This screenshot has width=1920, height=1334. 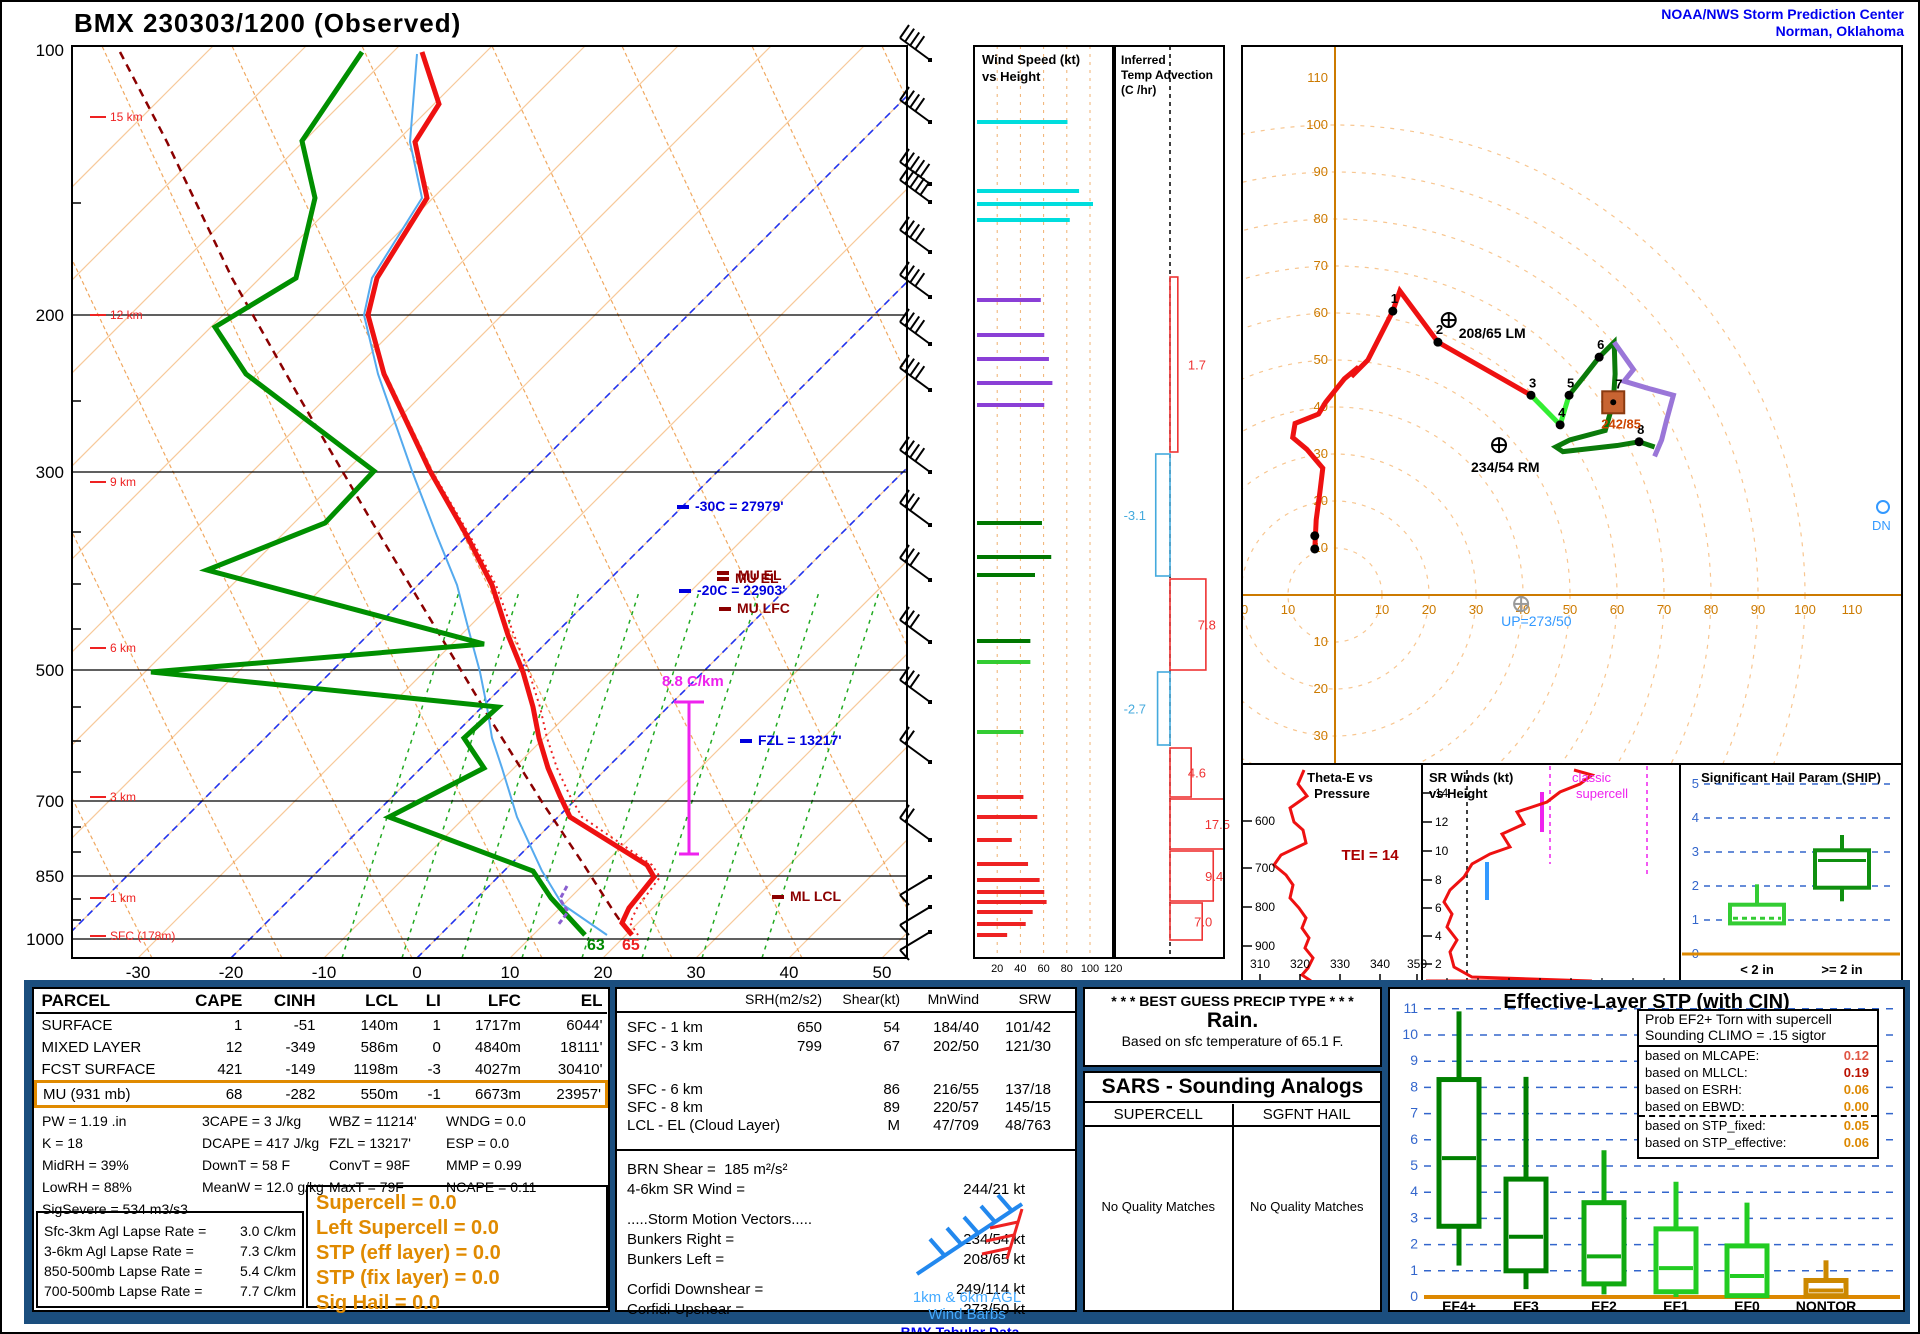 What do you see at coordinates (484, 1094) in the screenshot?
I see `parcel-cell: 6673m` at bounding box center [484, 1094].